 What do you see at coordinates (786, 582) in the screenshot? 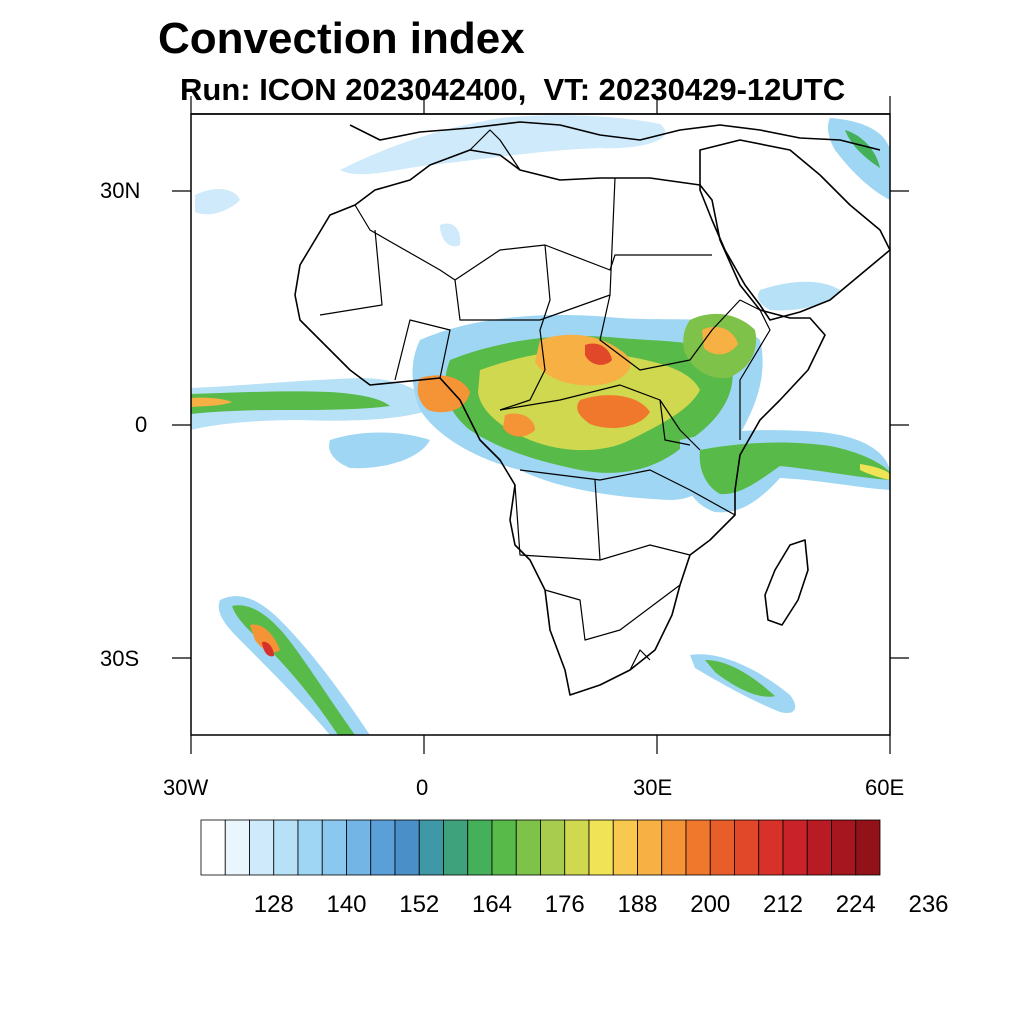
I see `madagascar-coastline` at bounding box center [786, 582].